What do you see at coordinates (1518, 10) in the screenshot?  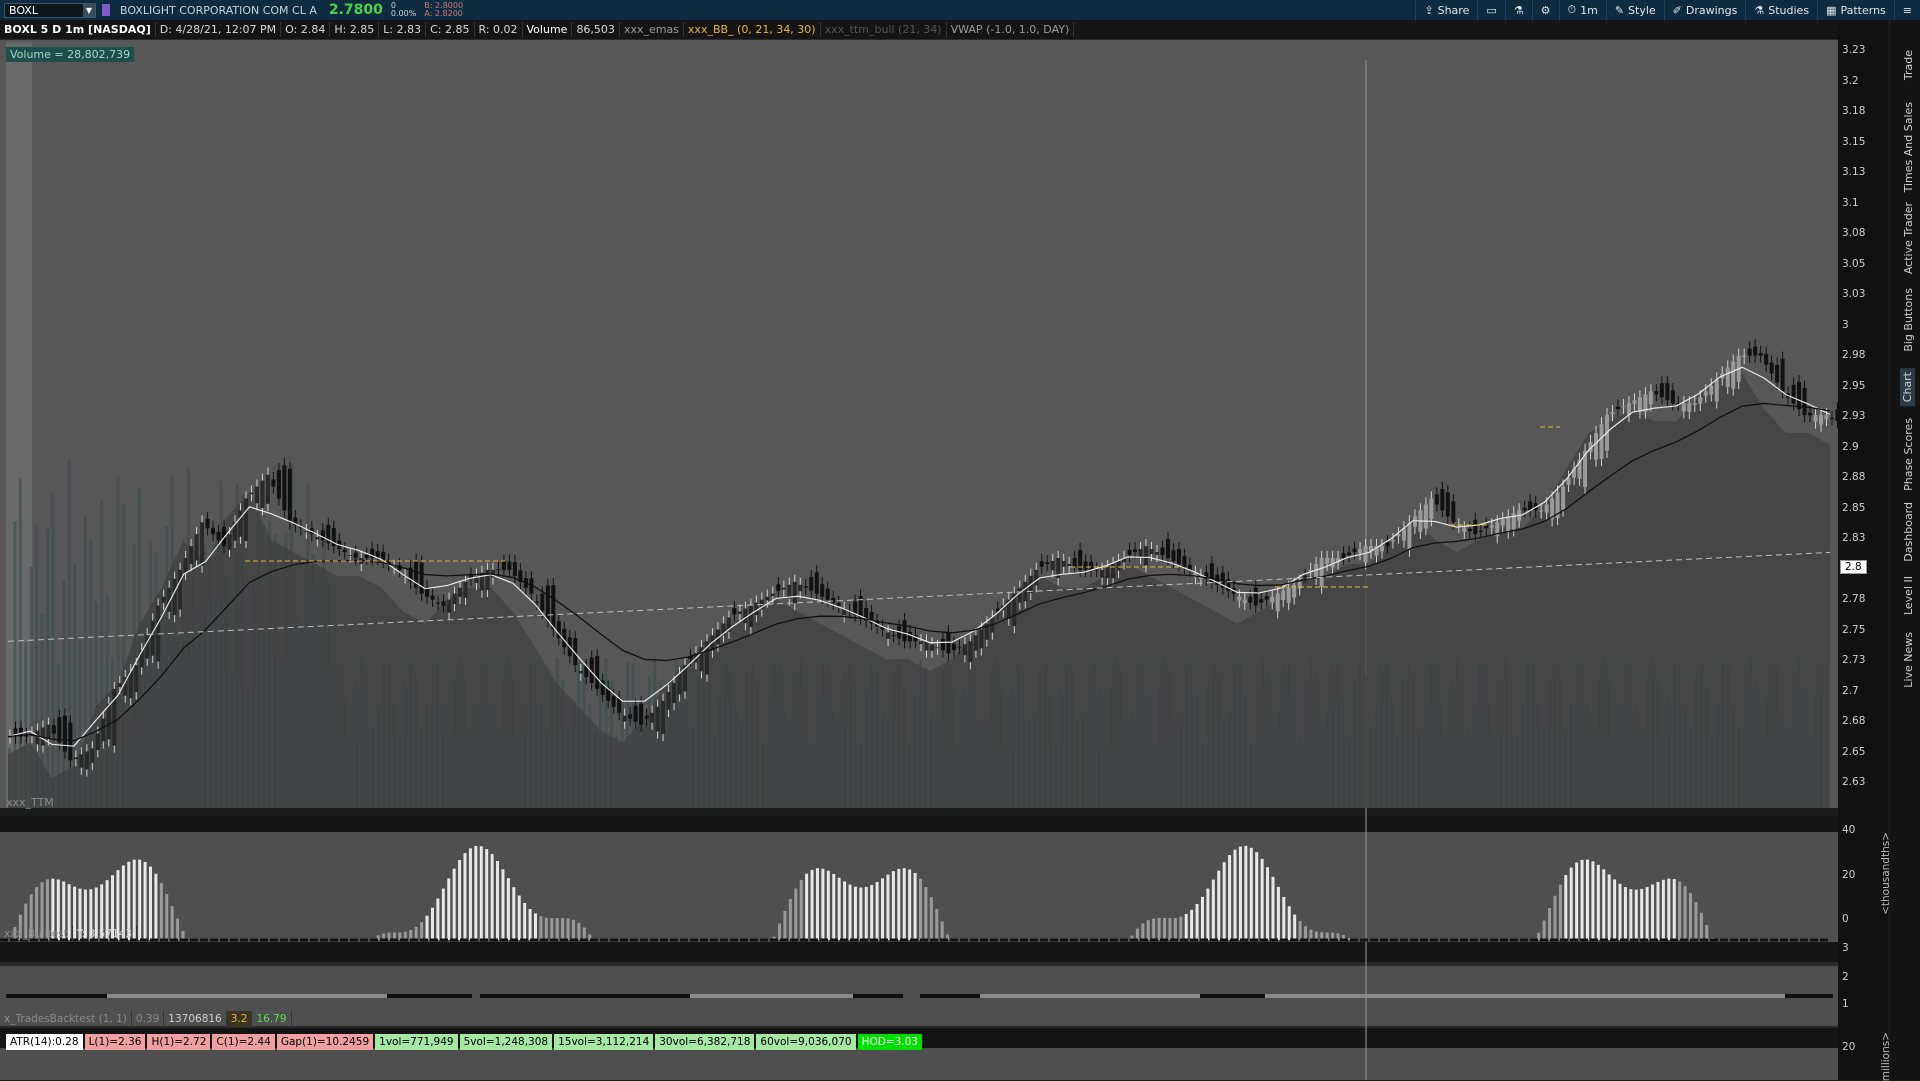 I see `toolbar-button-flask: ⚗` at bounding box center [1518, 10].